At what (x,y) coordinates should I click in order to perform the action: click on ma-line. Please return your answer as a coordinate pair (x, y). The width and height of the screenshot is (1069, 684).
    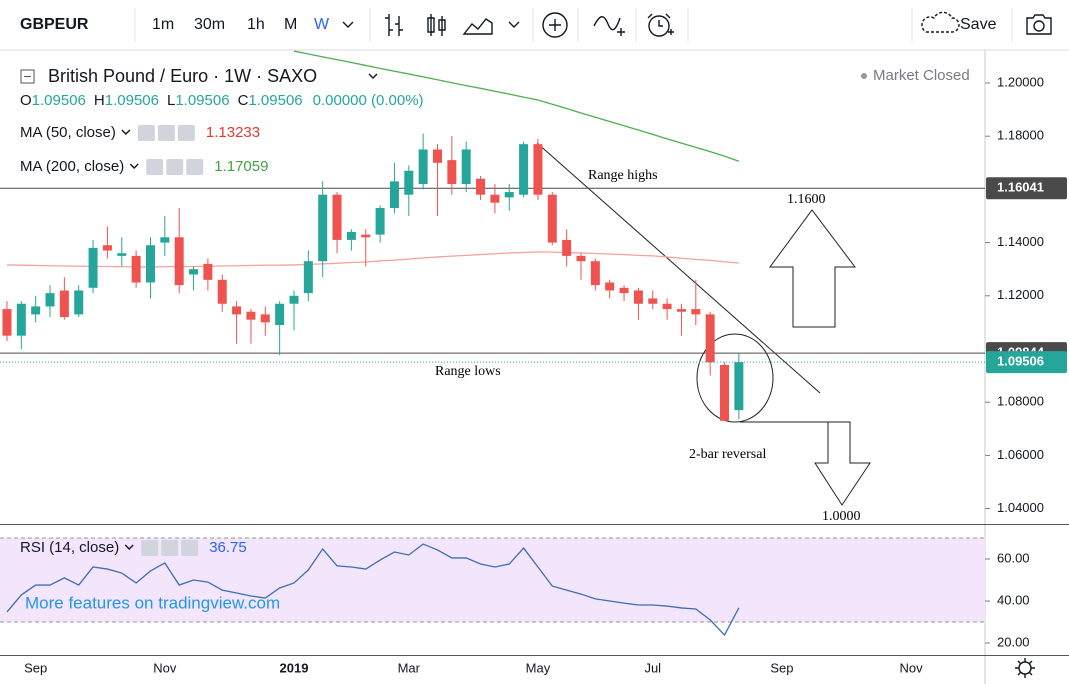
    Looking at the image, I should click on (372, 259).